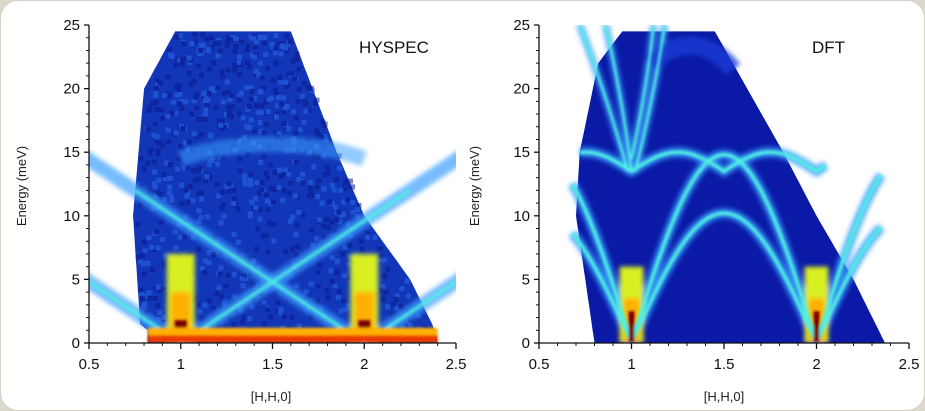  What do you see at coordinates (76, 343) in the screenshot?
I see `hyspec-ytick-label: 0` at bounding box center [76, 343].